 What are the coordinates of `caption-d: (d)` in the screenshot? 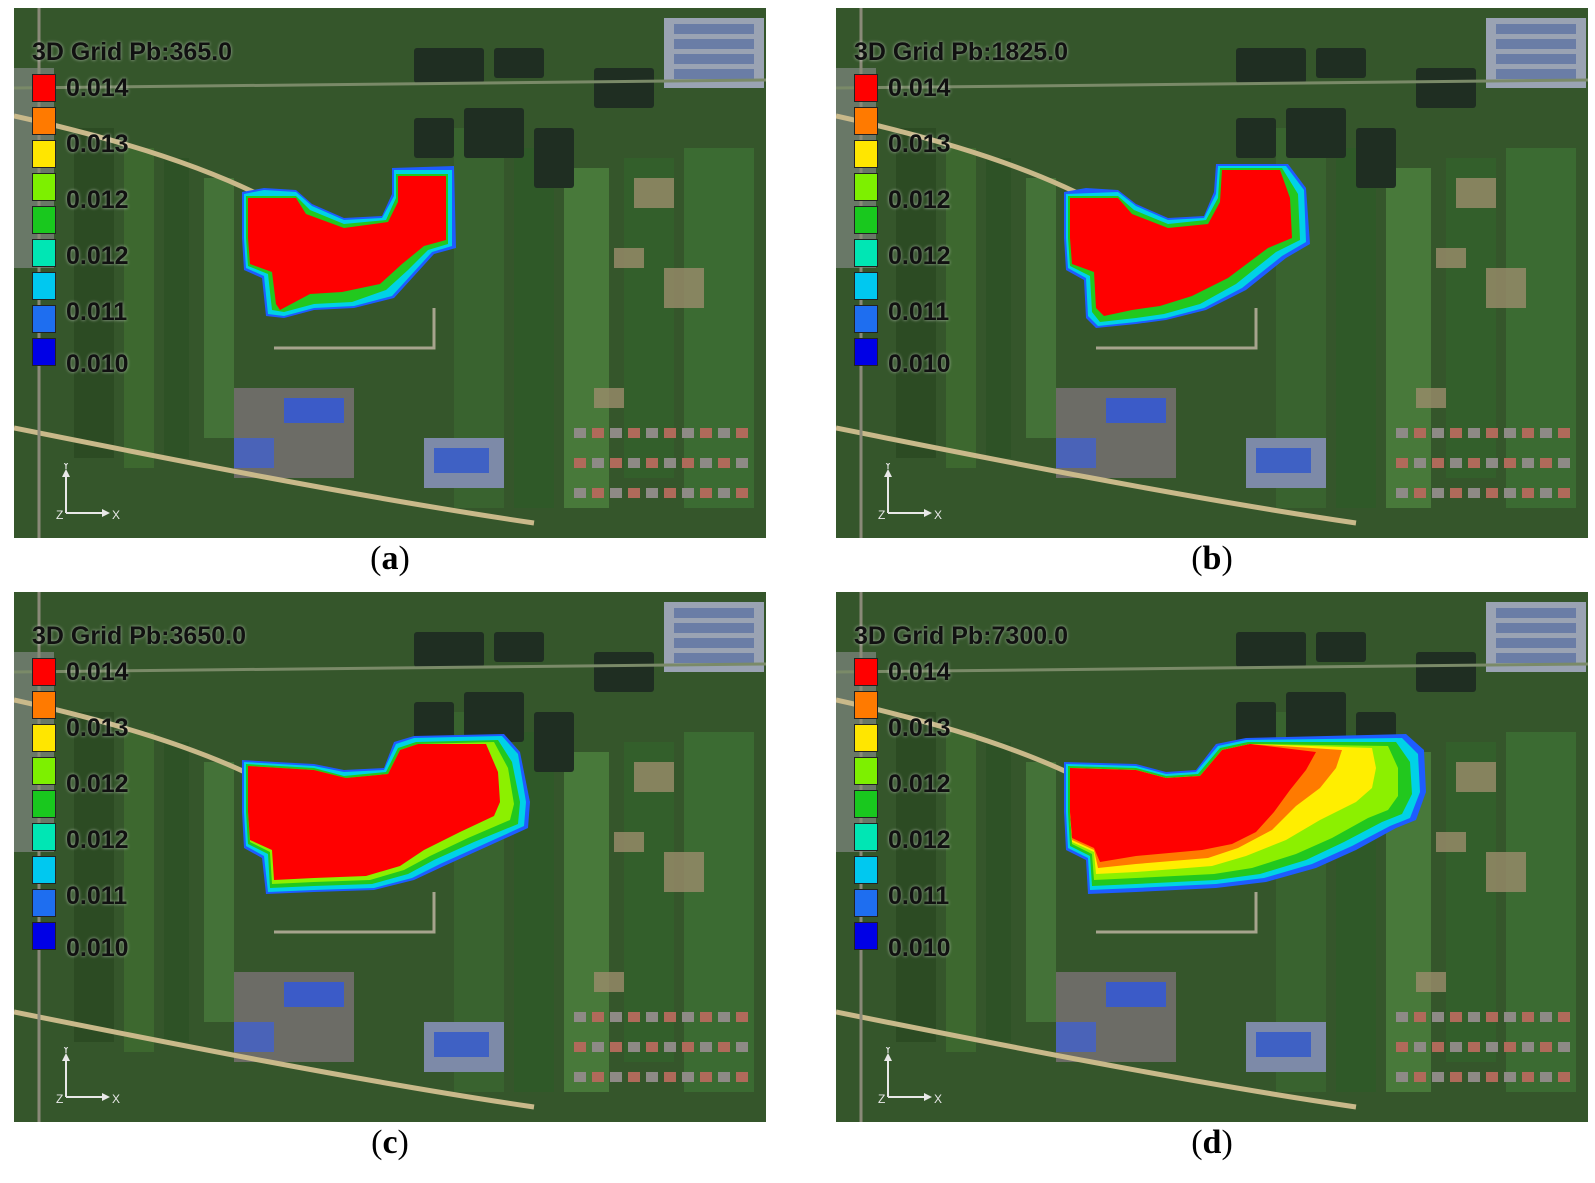 It's located at (1212, 1142).